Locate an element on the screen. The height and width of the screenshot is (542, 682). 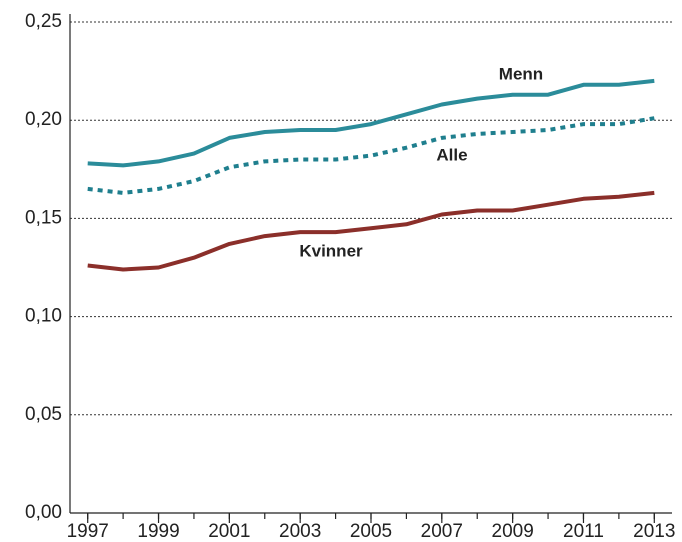
y-tick-label: 0,20 is located at coordinates (43, 119).